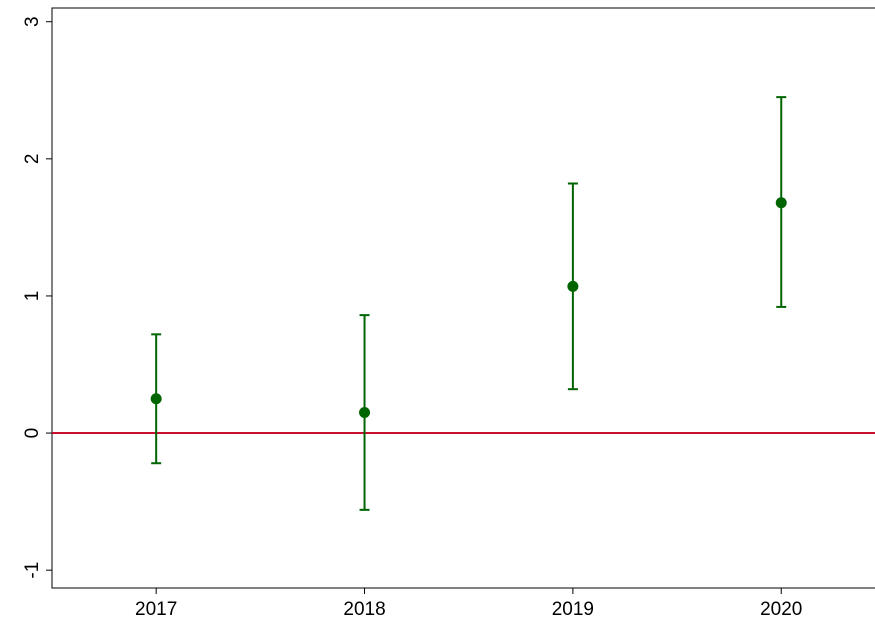 The image size is (875, 626). What do you see at coordinates (573, 609) in the screenshot?
I see `x-tick-label: 2019` at bounding box center [573, 609].